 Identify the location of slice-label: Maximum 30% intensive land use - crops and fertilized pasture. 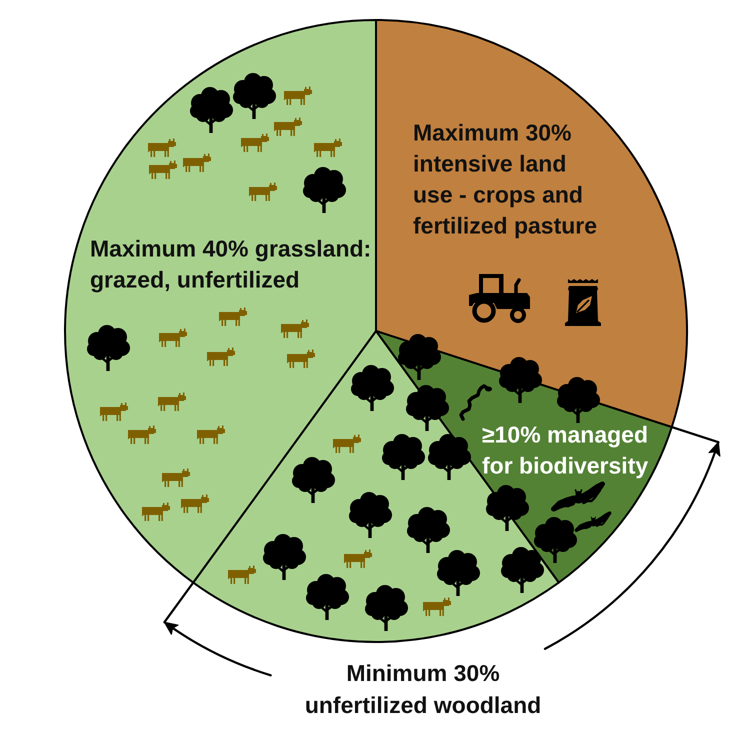
(505, 179).